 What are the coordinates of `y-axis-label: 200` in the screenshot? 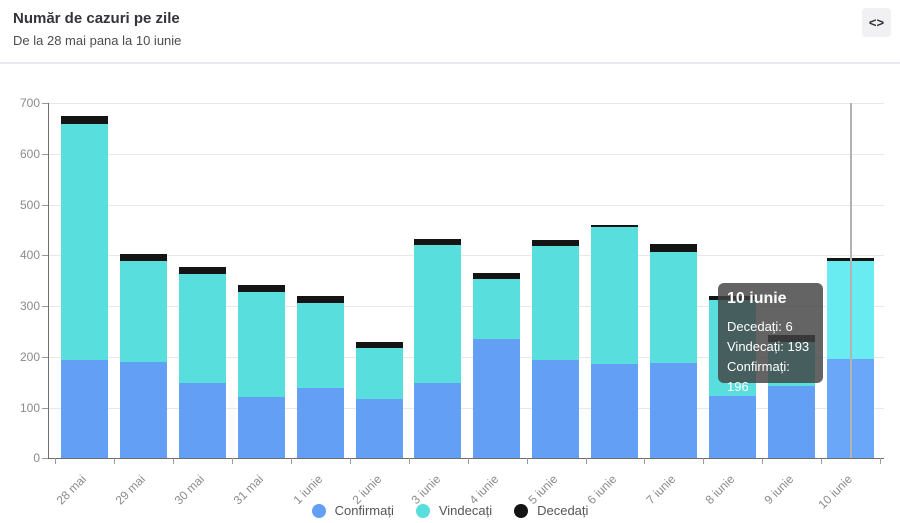 It's located at (29, 356).